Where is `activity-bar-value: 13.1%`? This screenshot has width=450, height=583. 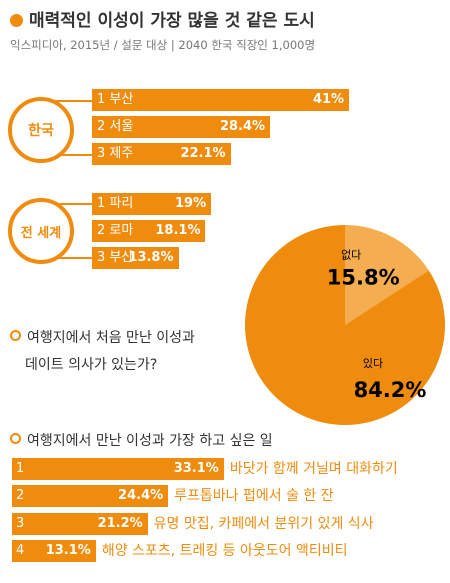
activity-bar-value: 13.1% is located at coordinates (68, 550).